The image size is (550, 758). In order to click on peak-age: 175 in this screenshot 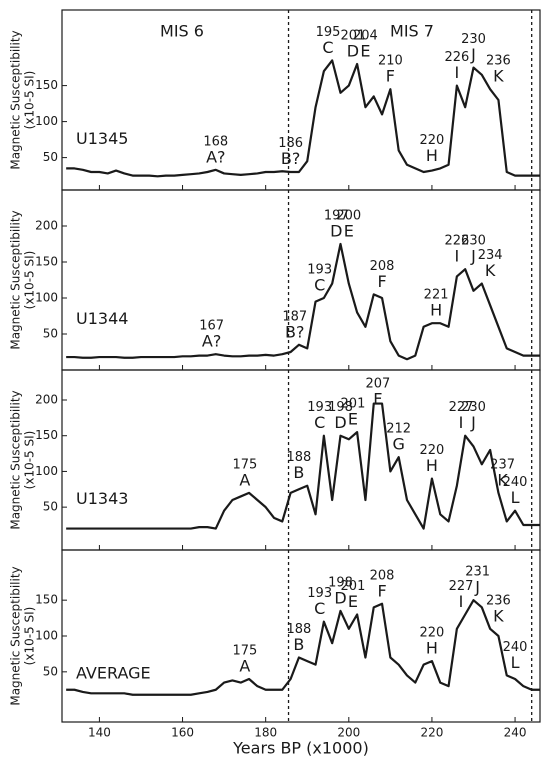, I will do `click(244, 651)`.